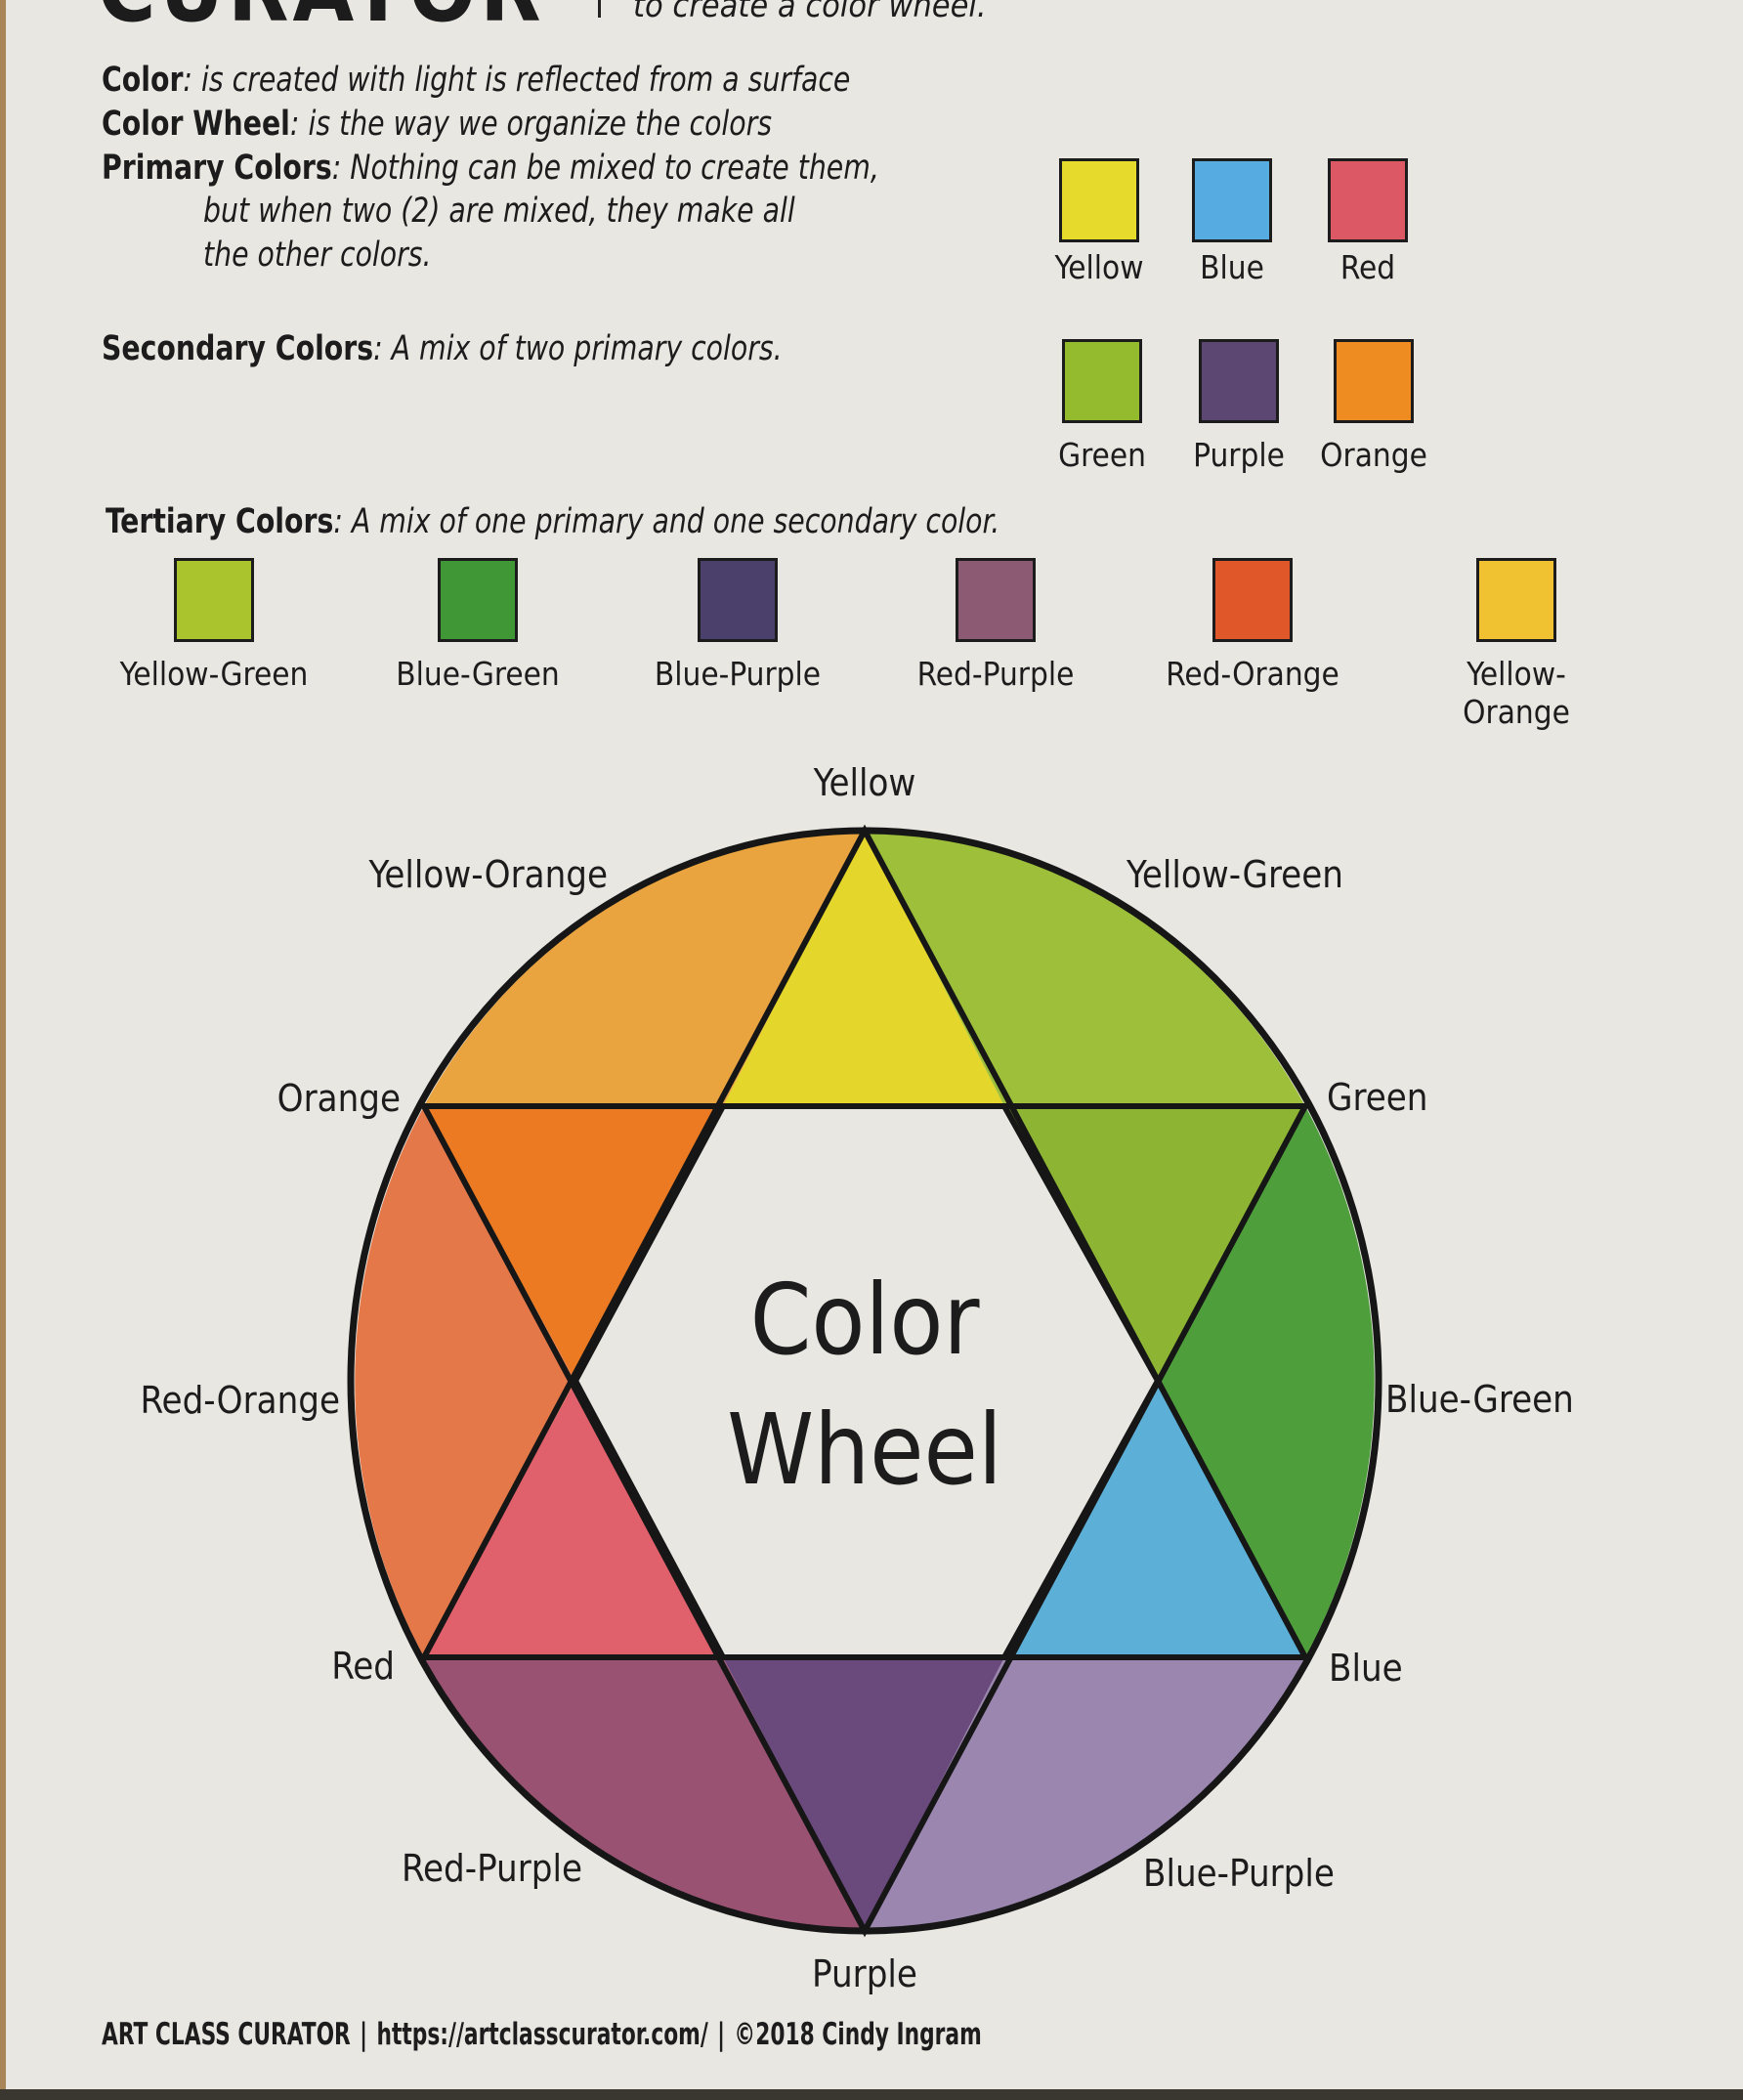  What do you see at coordinates (573, 1243) in the screenshot?
I see `wheel-segment-orange` at bounding box center [573, 1243].